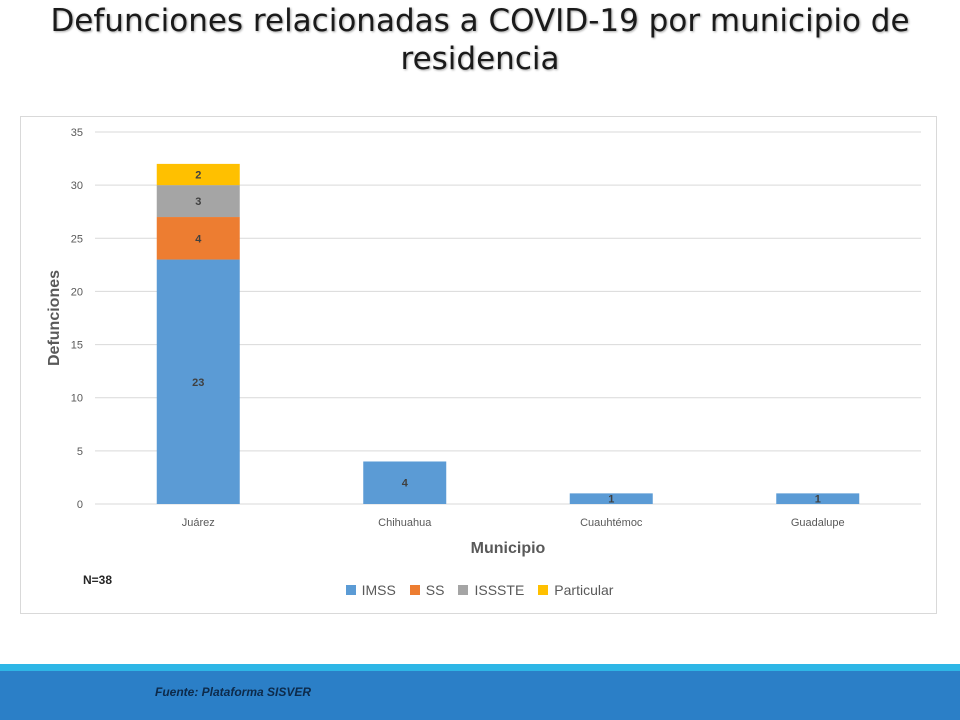 The height and width of the screenshot is (720, 960). What do you see at coordinates (480, 667) in the screenshot?
I see `footer-stripe` at bounding box center [480, 667].